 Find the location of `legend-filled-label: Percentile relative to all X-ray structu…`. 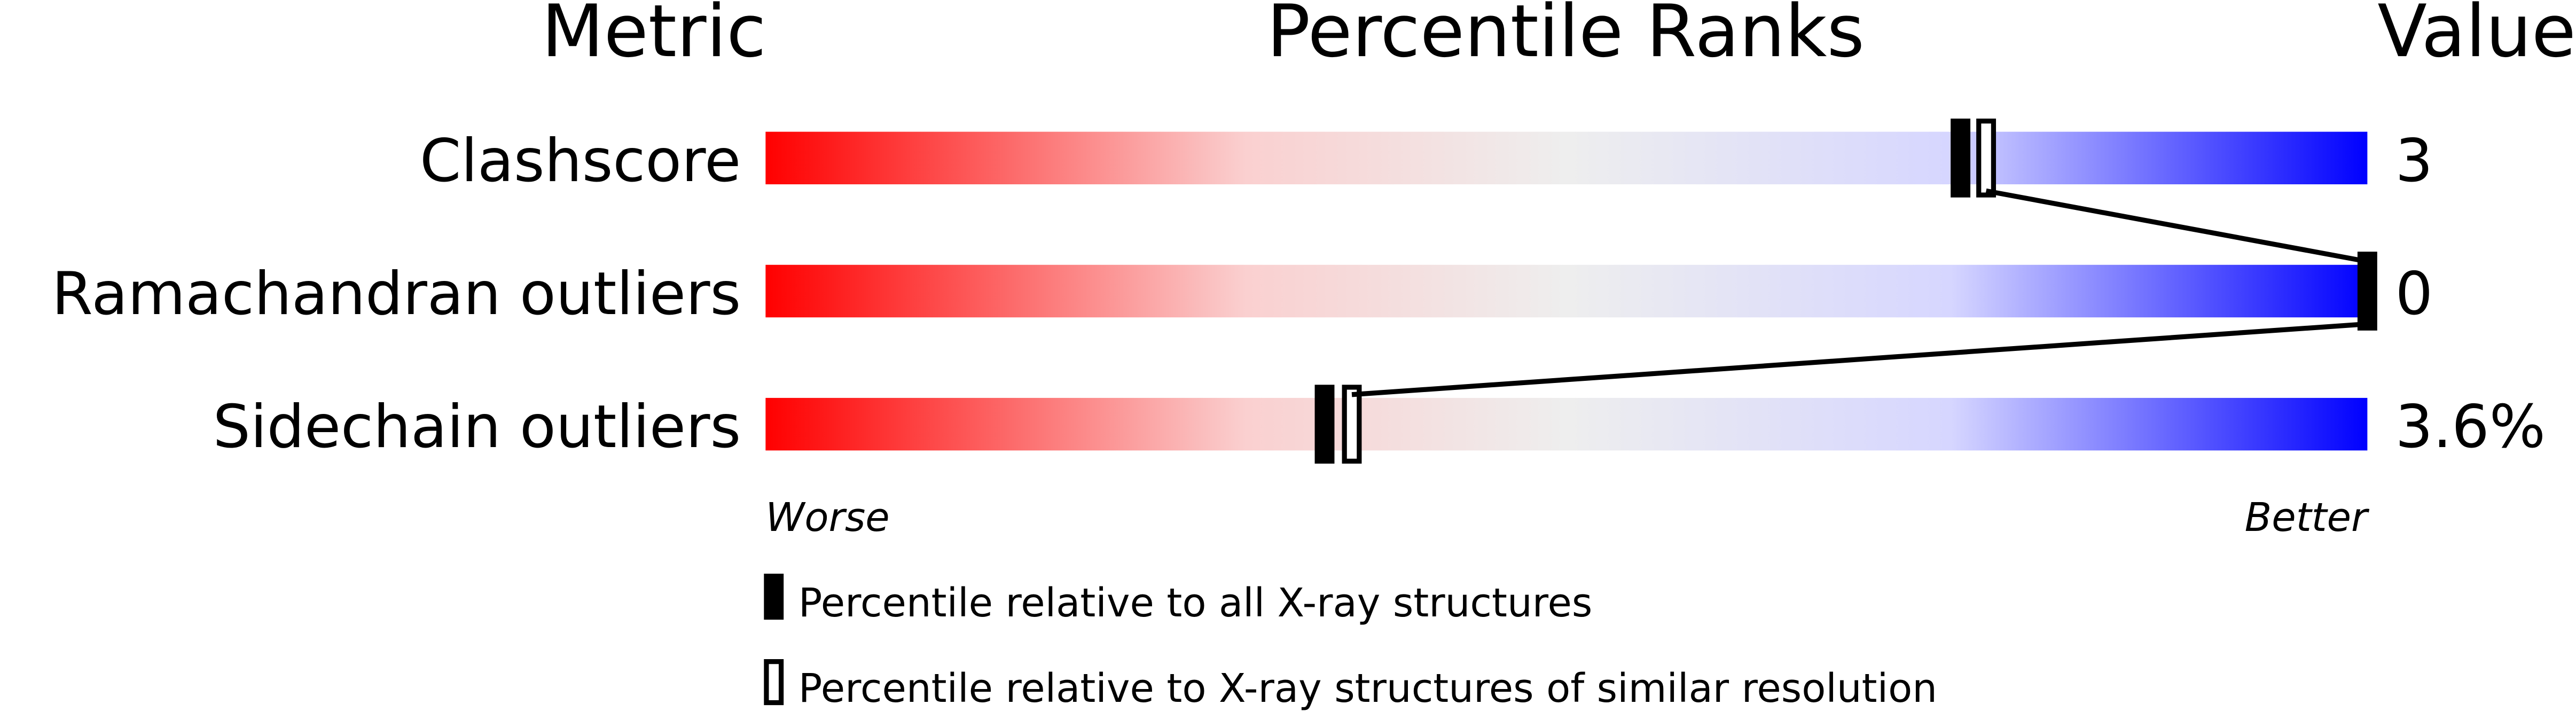

legend-filled-label: Percentile relative to all X-ray structu… is located at coordinates (1195, 603).